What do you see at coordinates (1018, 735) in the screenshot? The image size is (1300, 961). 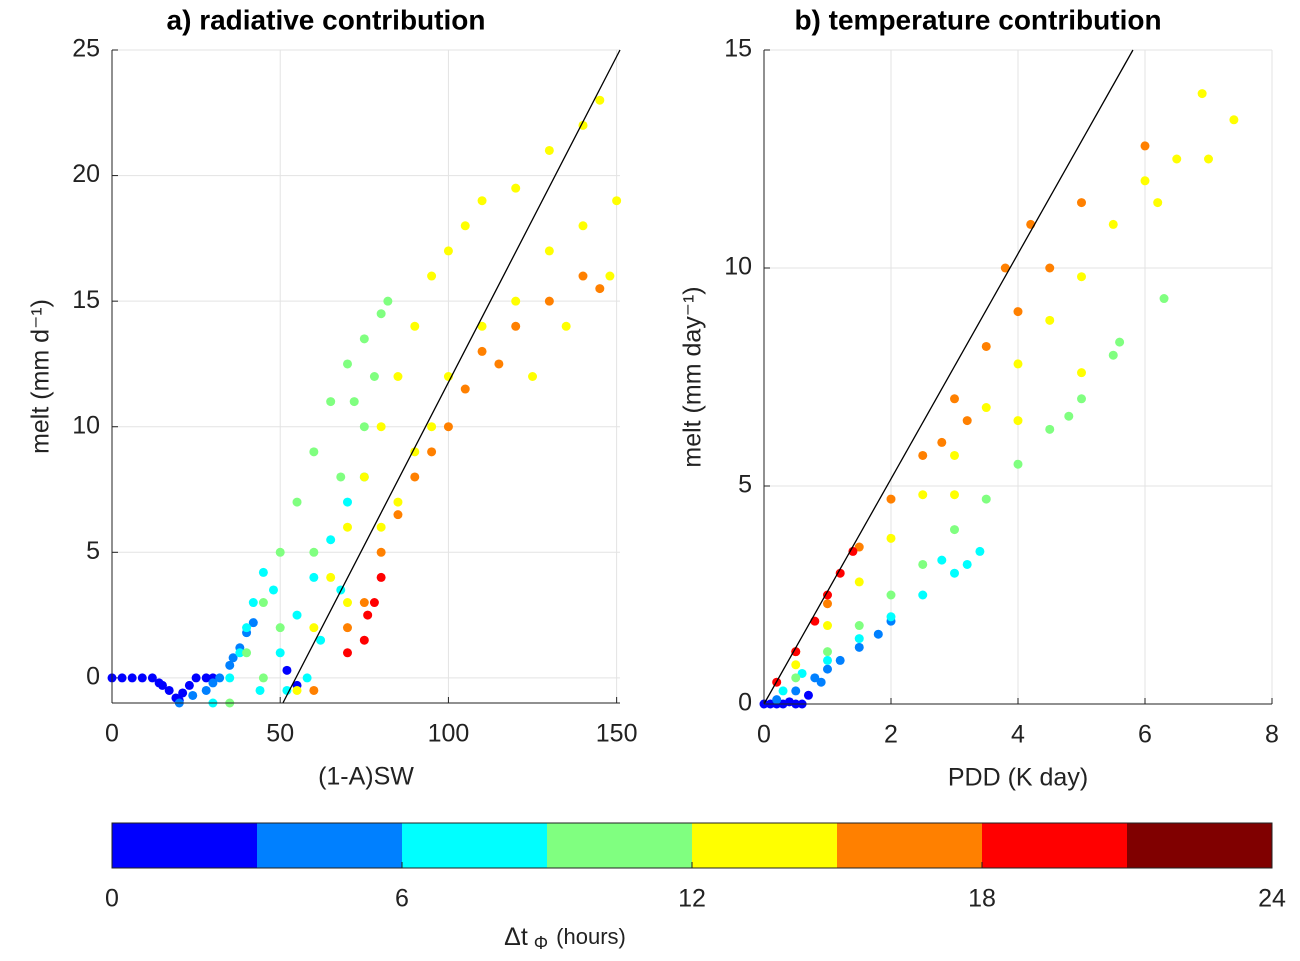 I see `x-tick-label: 4` at bounding box center [1018, 735].